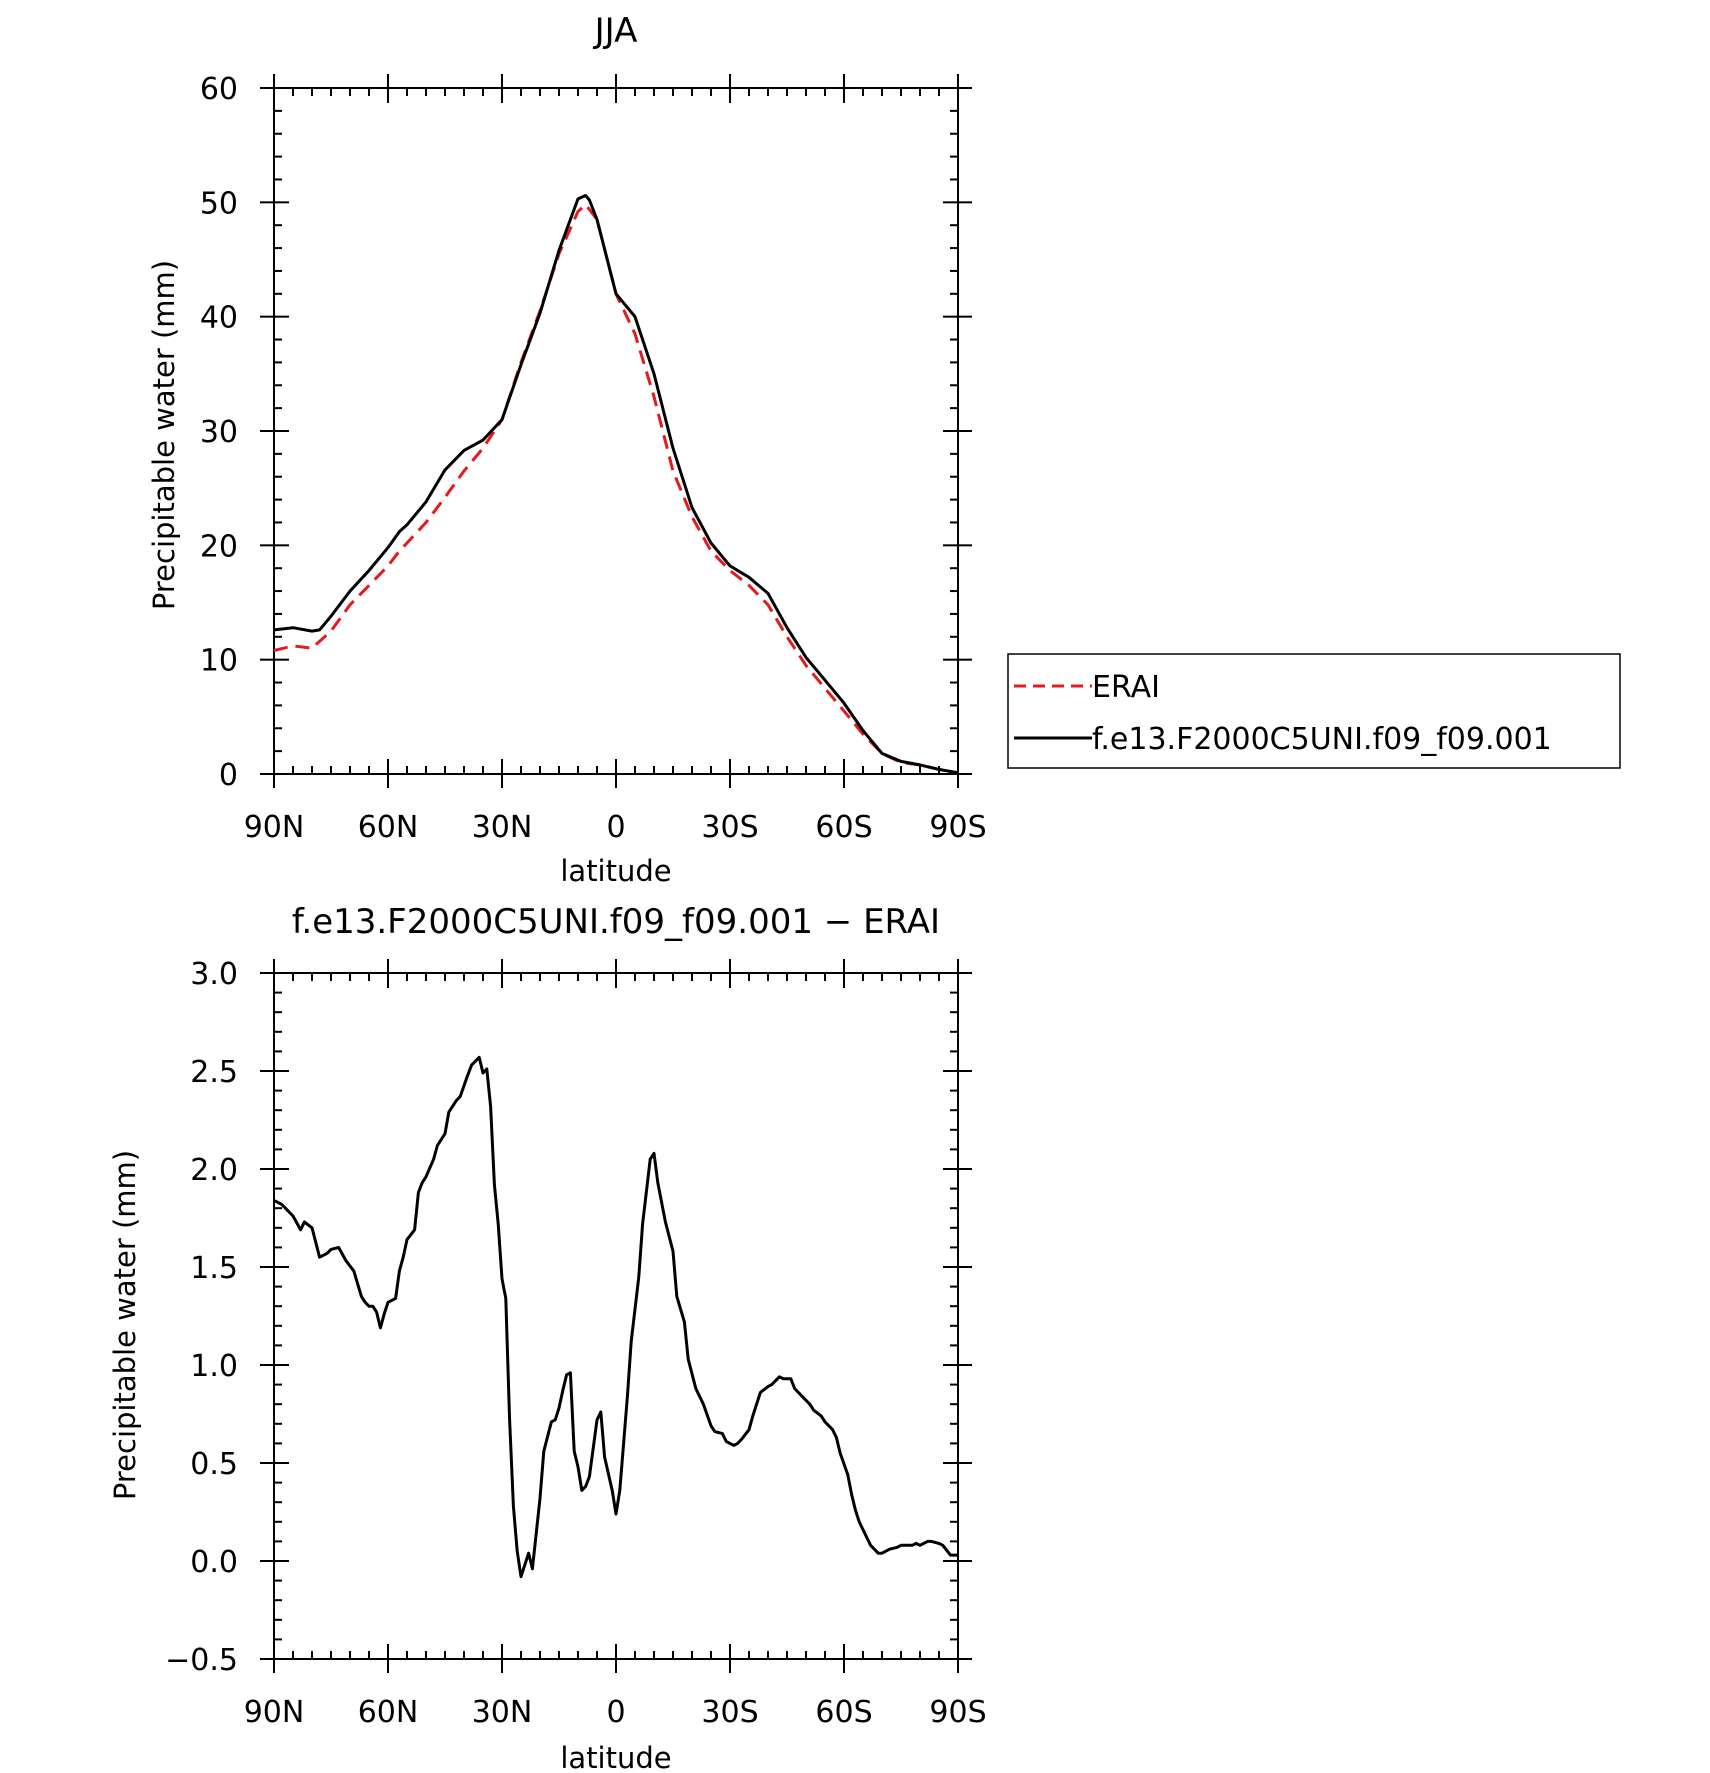  I want to click on top-y-tick-label: 60, so click(219, 89).